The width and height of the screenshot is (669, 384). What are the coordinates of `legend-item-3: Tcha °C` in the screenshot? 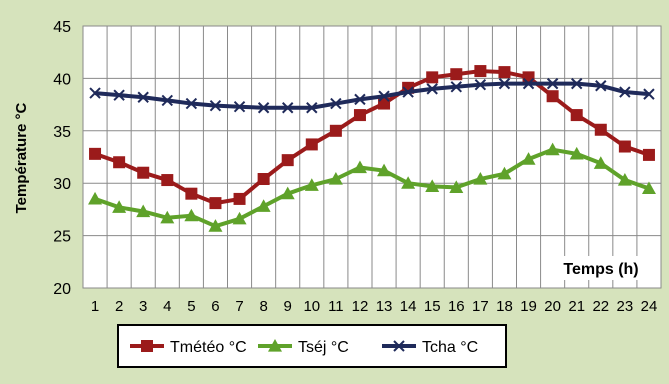 It's located at (430, 347).